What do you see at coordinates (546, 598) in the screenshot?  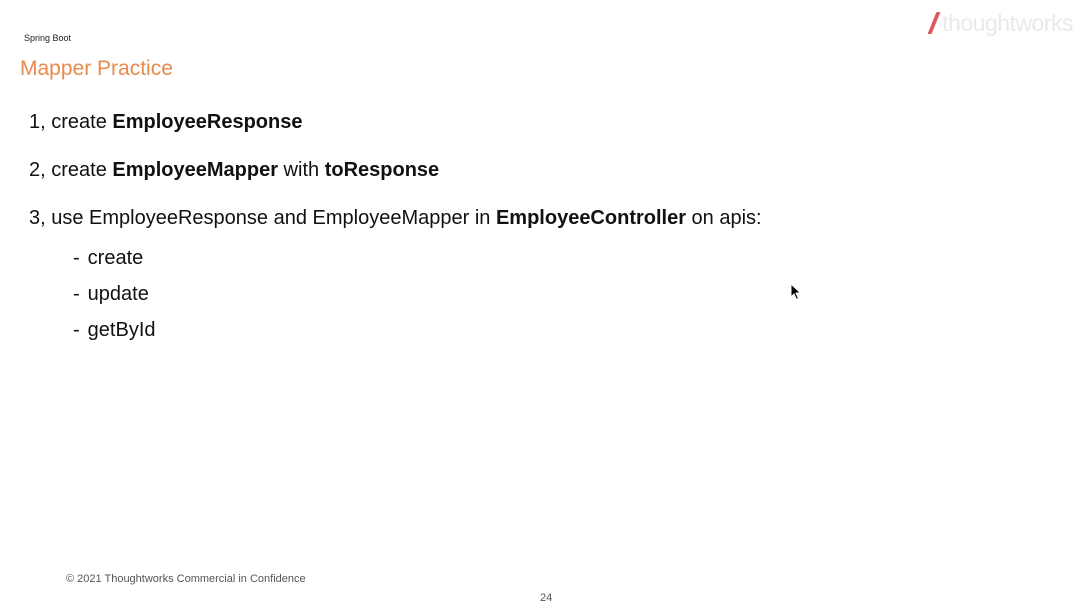 I see `page-number: 24` at bounding box center [546, 598].